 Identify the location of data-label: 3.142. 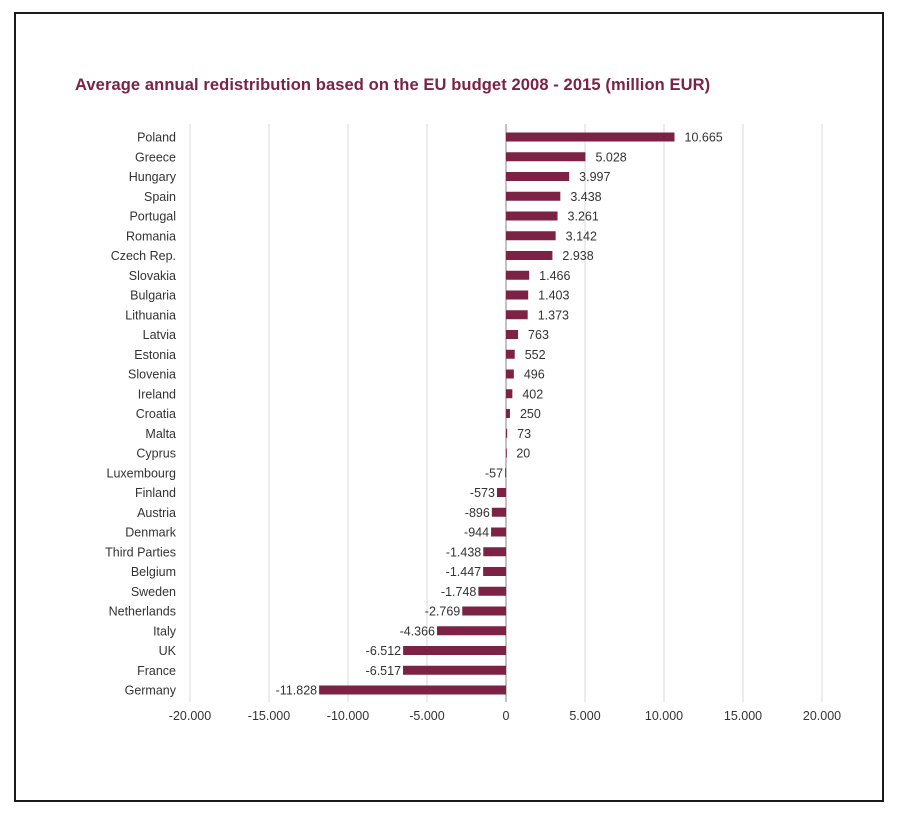
(581, 236).